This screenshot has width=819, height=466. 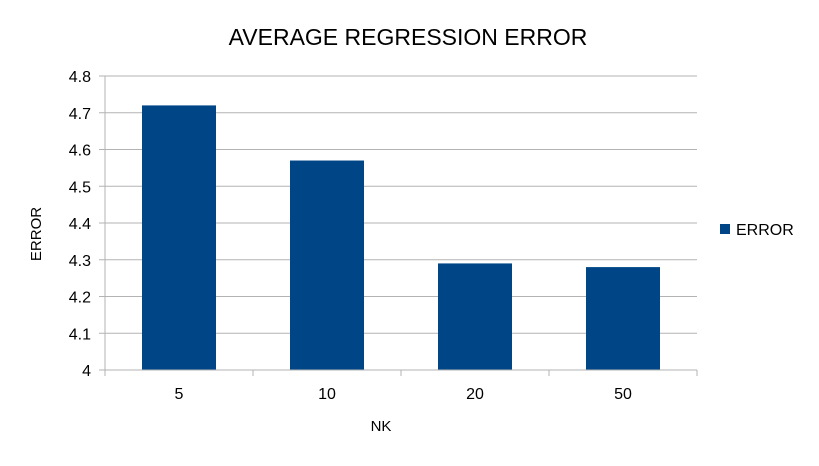 I want to click on x-axis-ticks: 5 10 20 50, so click(x=403, y=394).